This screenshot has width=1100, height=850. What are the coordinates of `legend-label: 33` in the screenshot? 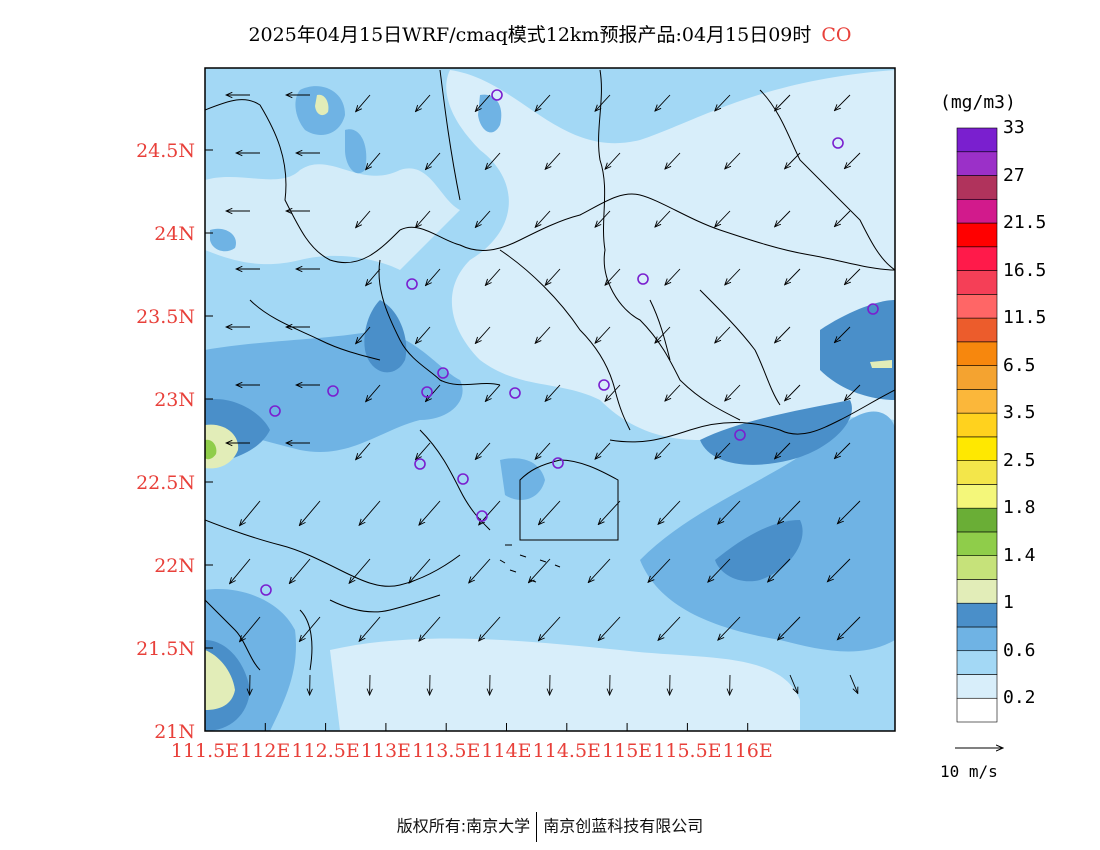 It's located at (1014, 127).